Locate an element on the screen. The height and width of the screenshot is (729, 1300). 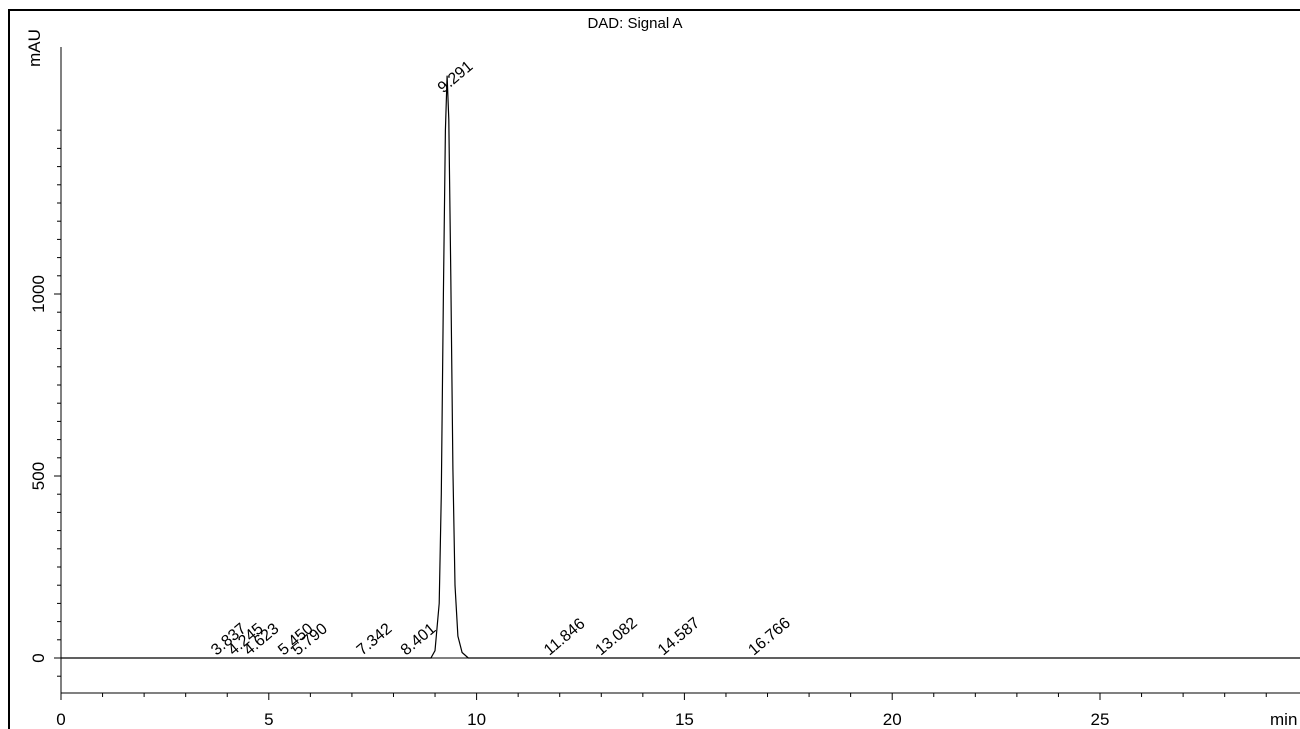
x-tick-label: 20 is located at coordinates (892, 719).